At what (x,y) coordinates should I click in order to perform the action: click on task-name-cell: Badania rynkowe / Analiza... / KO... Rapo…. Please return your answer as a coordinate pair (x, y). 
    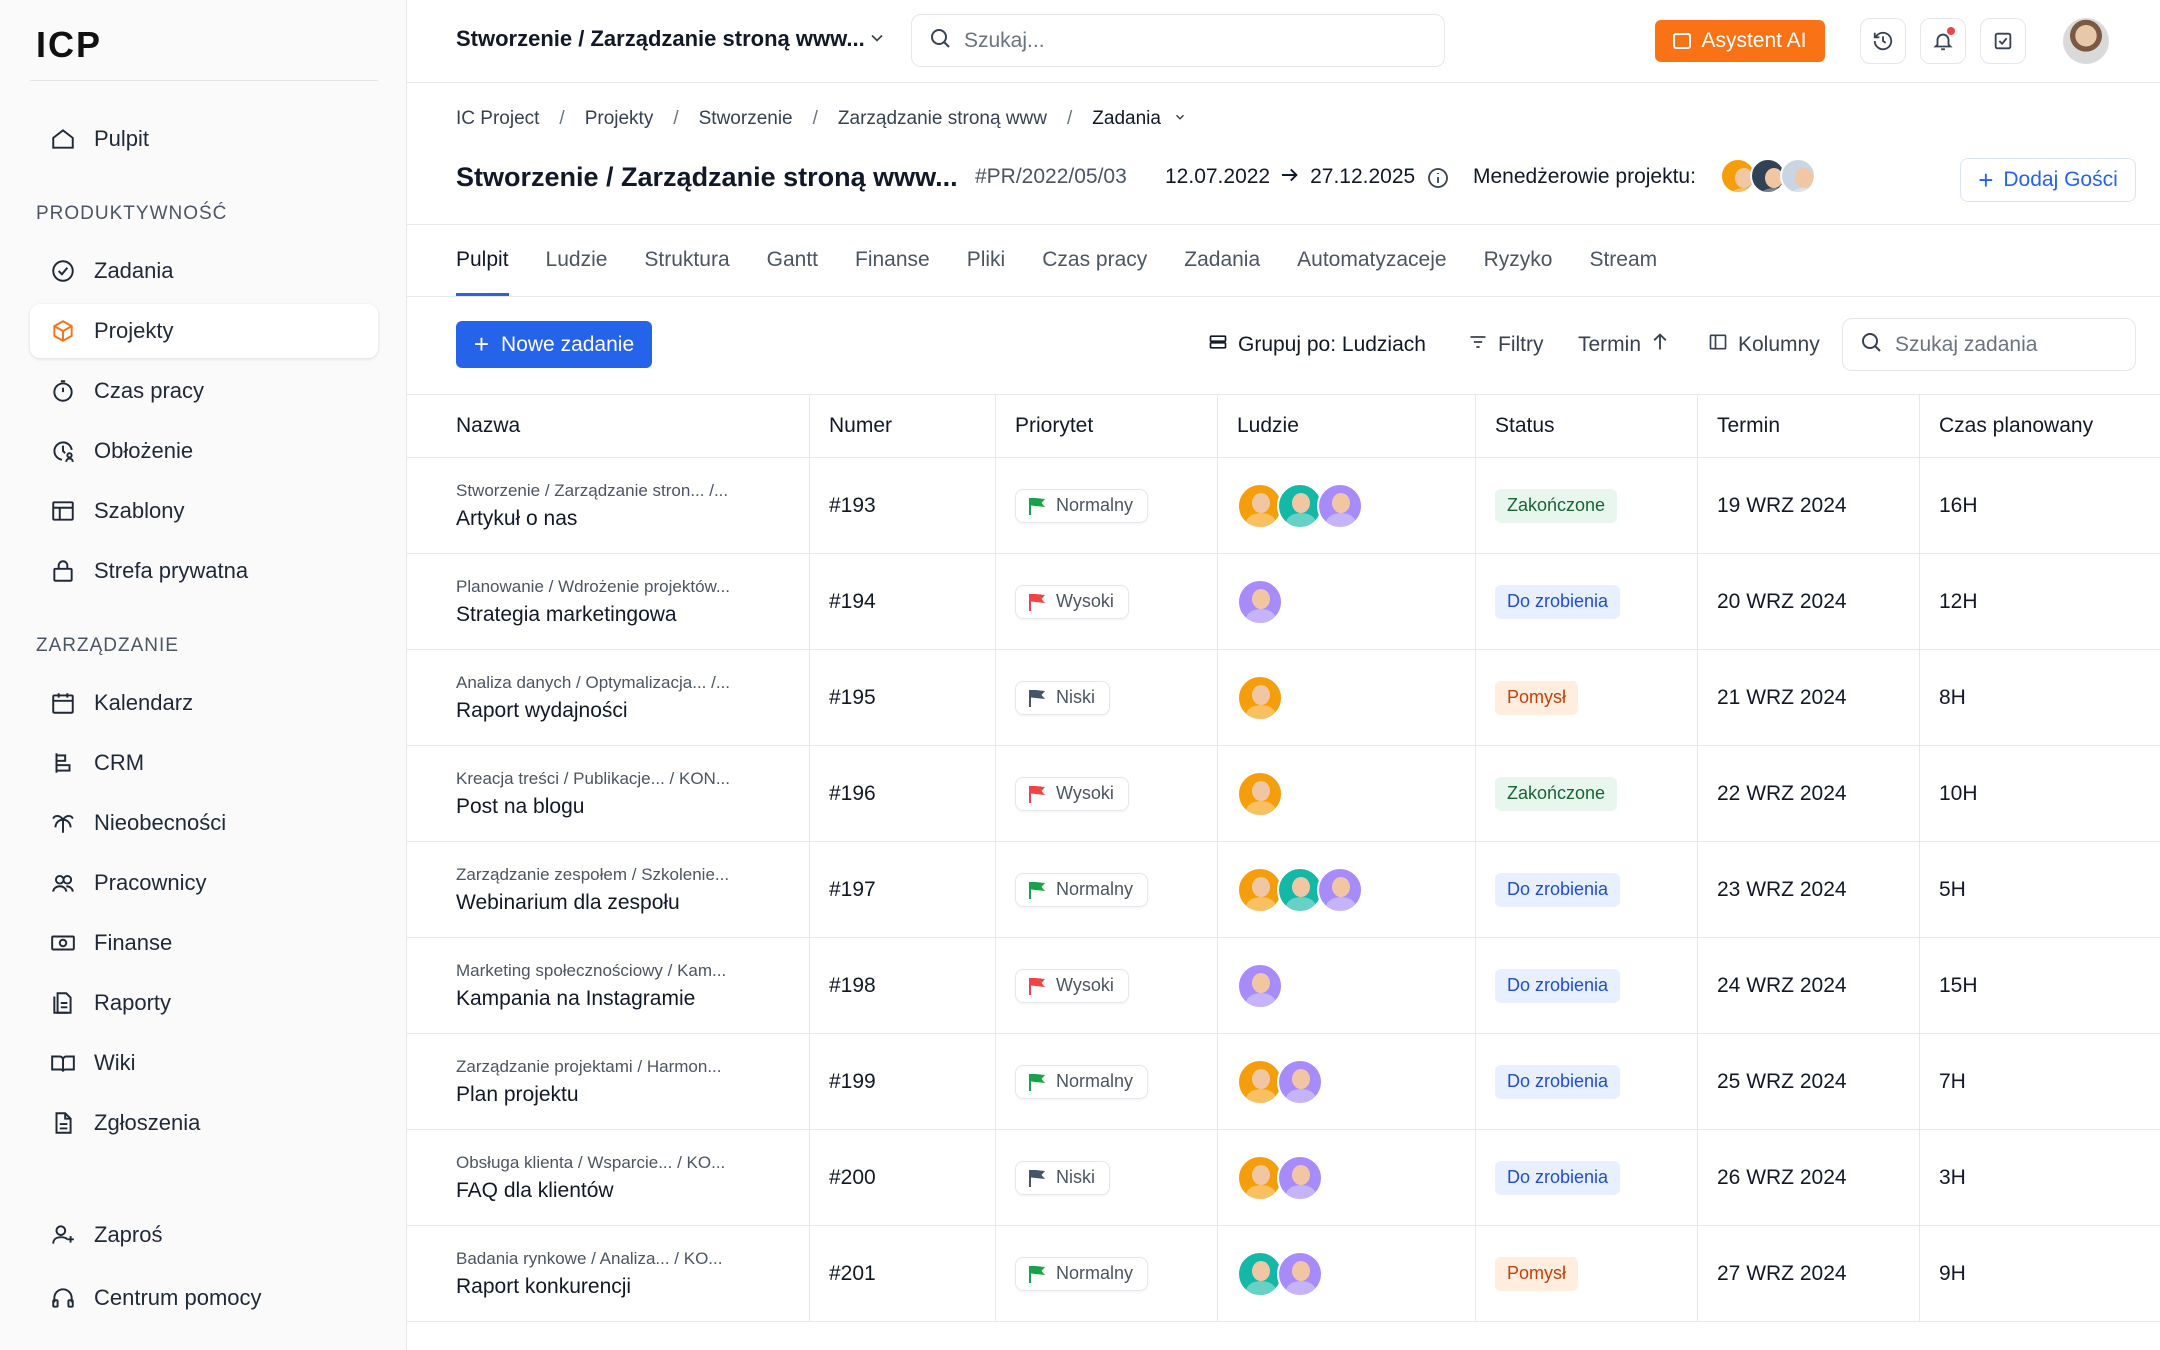
    Looking at the image, I should click on (608, 1273).